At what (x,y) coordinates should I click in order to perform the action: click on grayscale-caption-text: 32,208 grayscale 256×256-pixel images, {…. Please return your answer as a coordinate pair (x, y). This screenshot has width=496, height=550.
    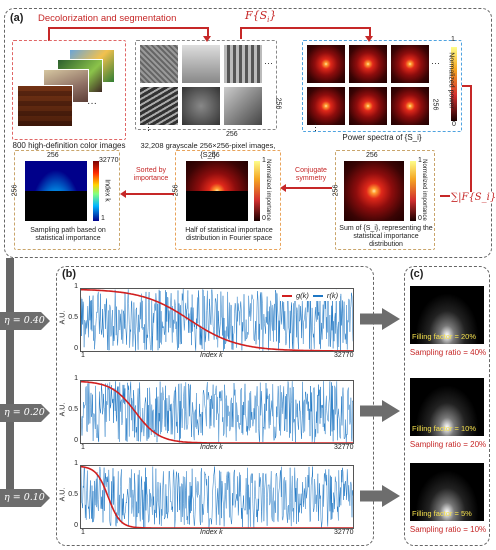
    Looking at the image, I should click on (208, 150).